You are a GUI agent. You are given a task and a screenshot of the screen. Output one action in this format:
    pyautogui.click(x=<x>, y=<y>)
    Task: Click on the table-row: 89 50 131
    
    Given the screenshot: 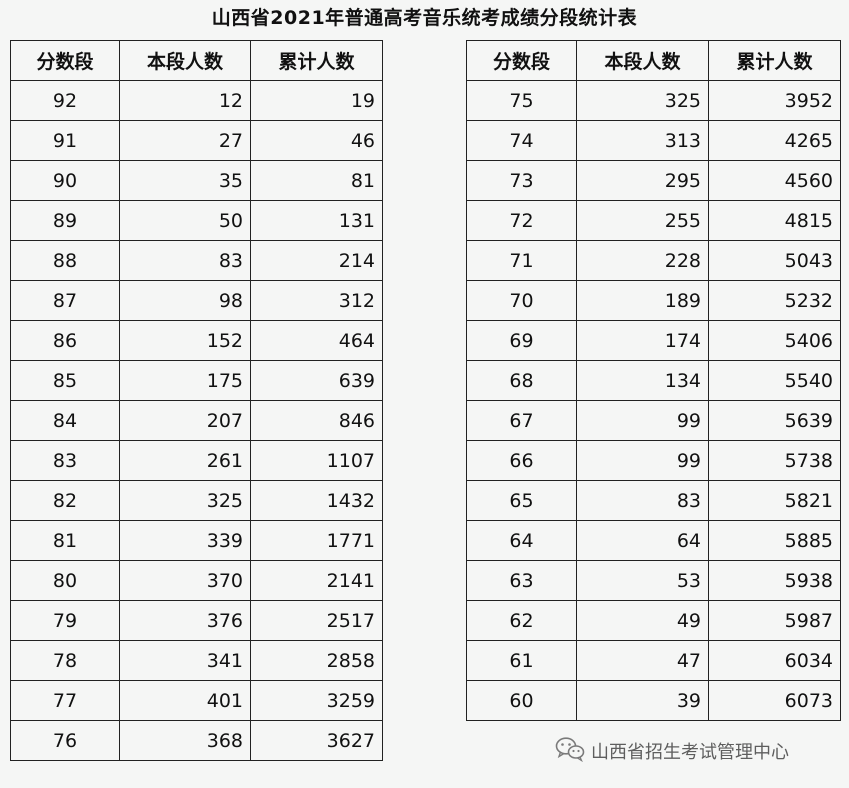 What is the action you would take?
    pyautogui.click(x=196, y=220)
    